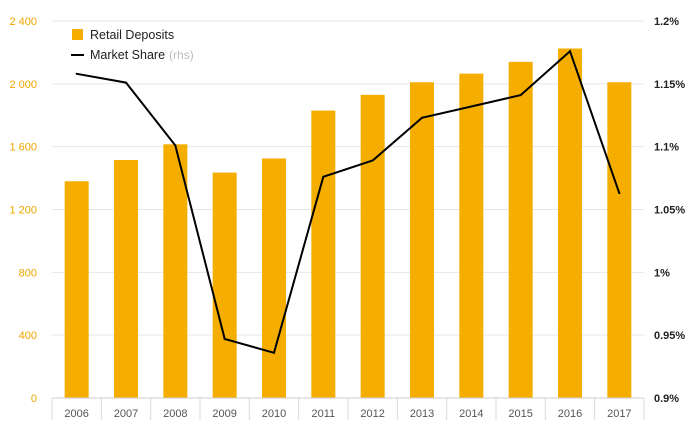 The image size is (700, 433). I want to click on x-tick-label: 2016, so click(570, 414).